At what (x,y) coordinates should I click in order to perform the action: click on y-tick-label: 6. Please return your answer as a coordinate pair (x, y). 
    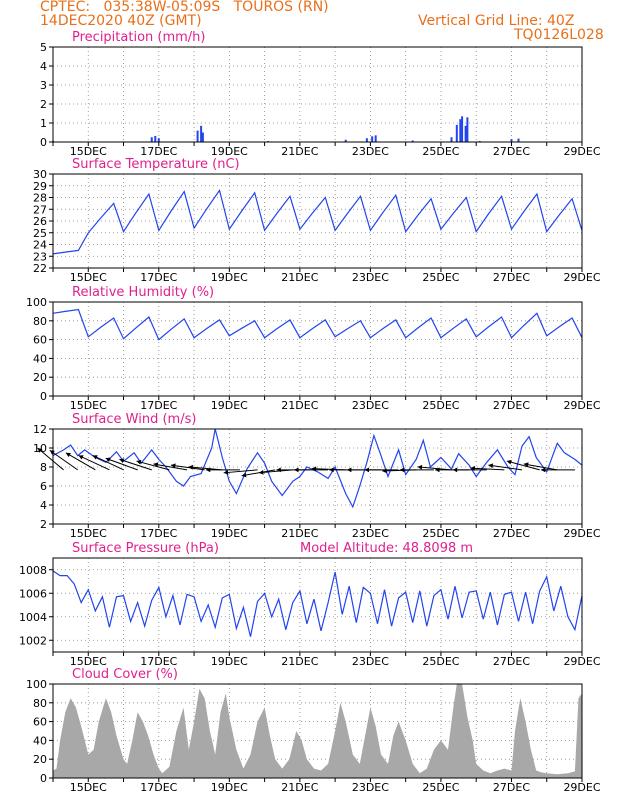
    Looking at the image, I should click on (43, 486).